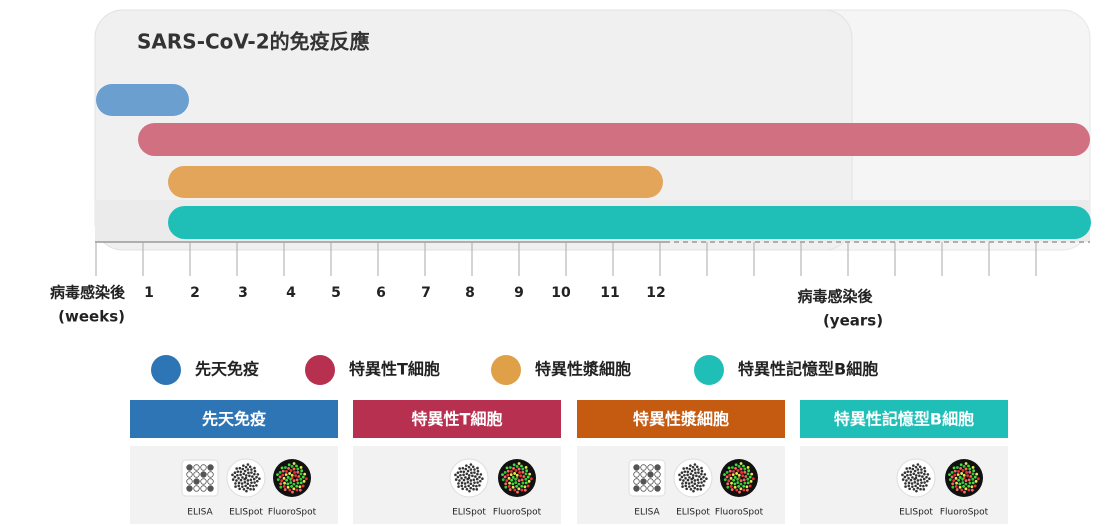 The width and height of the screenshot is (1115, 526). What do you see at coordinates (647, 513) in the screenshot?
I see `method-label: ELISA` at bounding box center [647, 513].